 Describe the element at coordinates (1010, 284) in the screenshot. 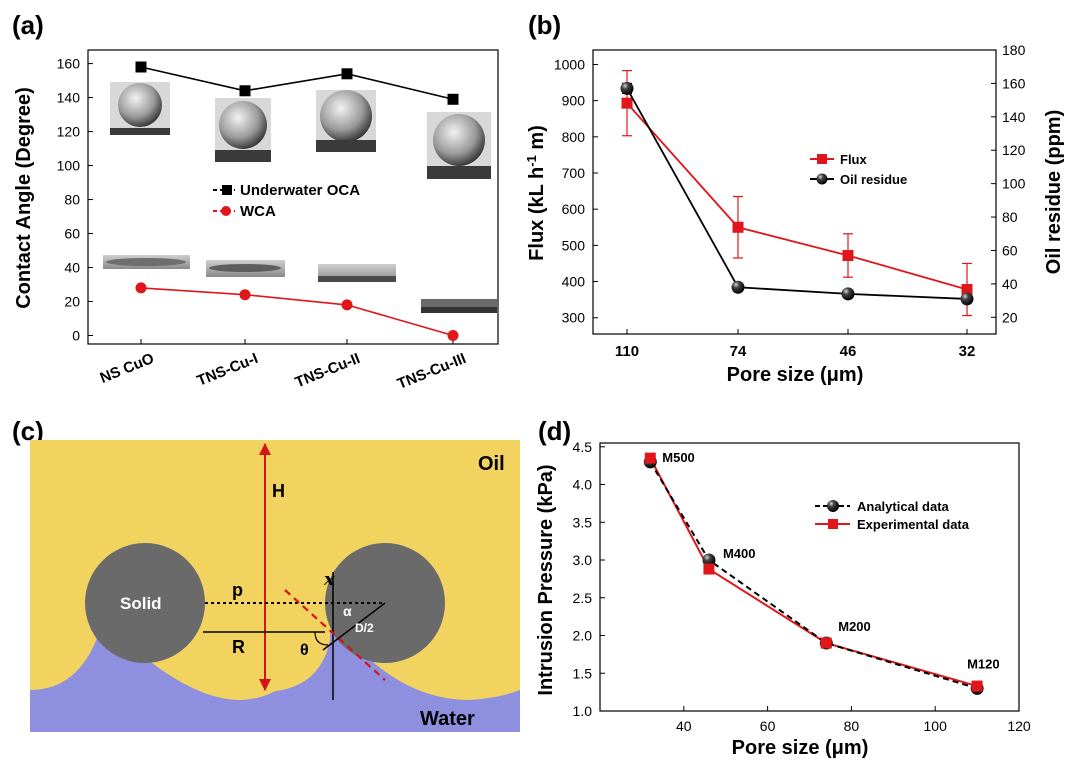

I see `b-right-y-tick-label: 40` at that location.